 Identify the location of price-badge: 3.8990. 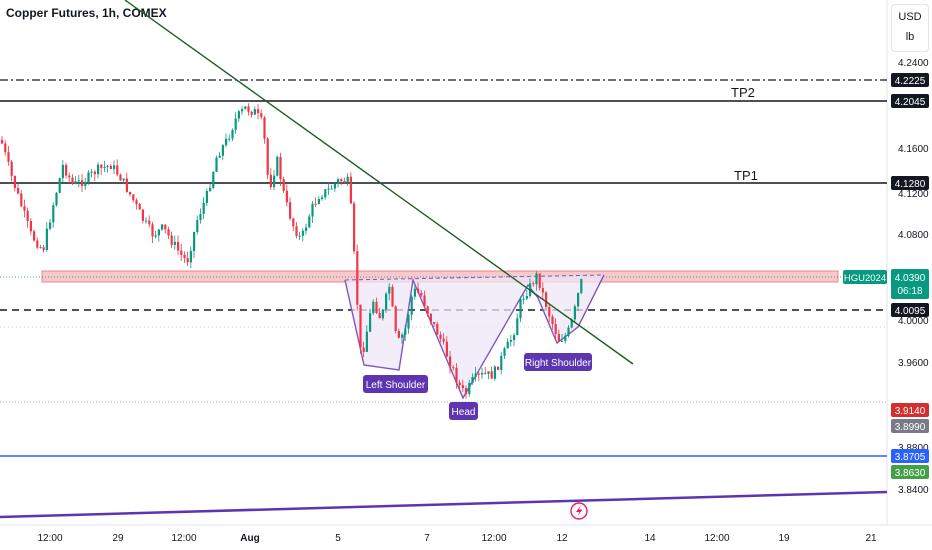
(910, 427).